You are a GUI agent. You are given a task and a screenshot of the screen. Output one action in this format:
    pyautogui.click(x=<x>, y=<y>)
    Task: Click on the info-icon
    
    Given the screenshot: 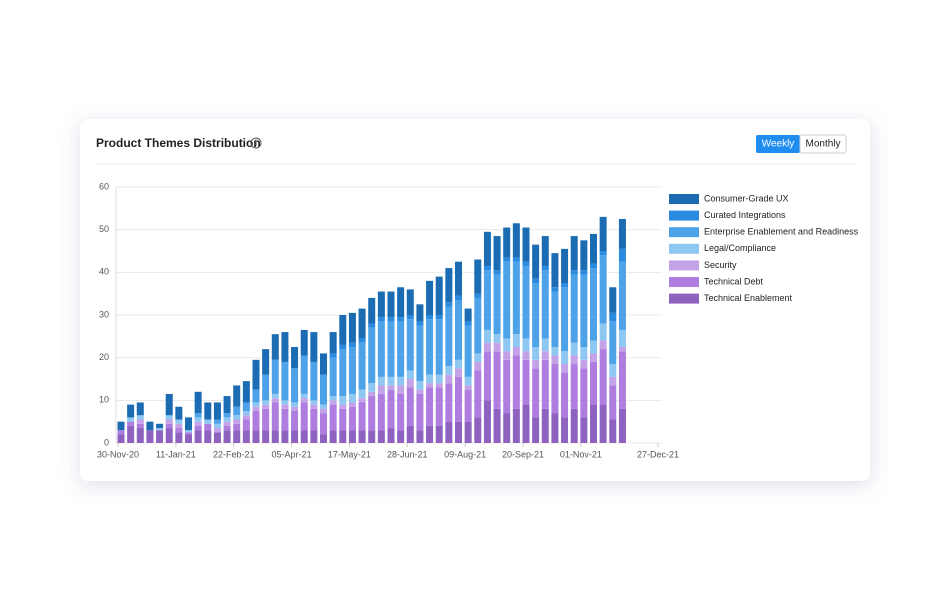 What is the action you would take?
    pyautogui.click(x=256, y=143)
    